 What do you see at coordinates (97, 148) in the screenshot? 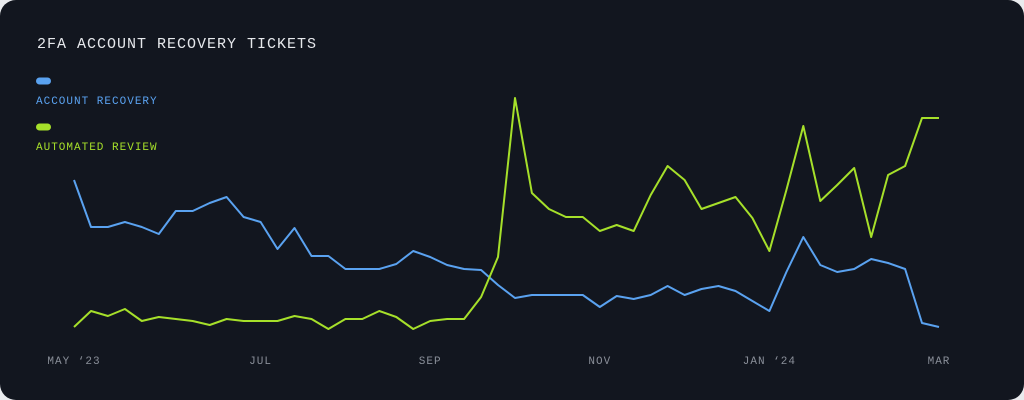
I see `legend-label: AUTOMATED REVIEW` at bounding box center [97, 148].